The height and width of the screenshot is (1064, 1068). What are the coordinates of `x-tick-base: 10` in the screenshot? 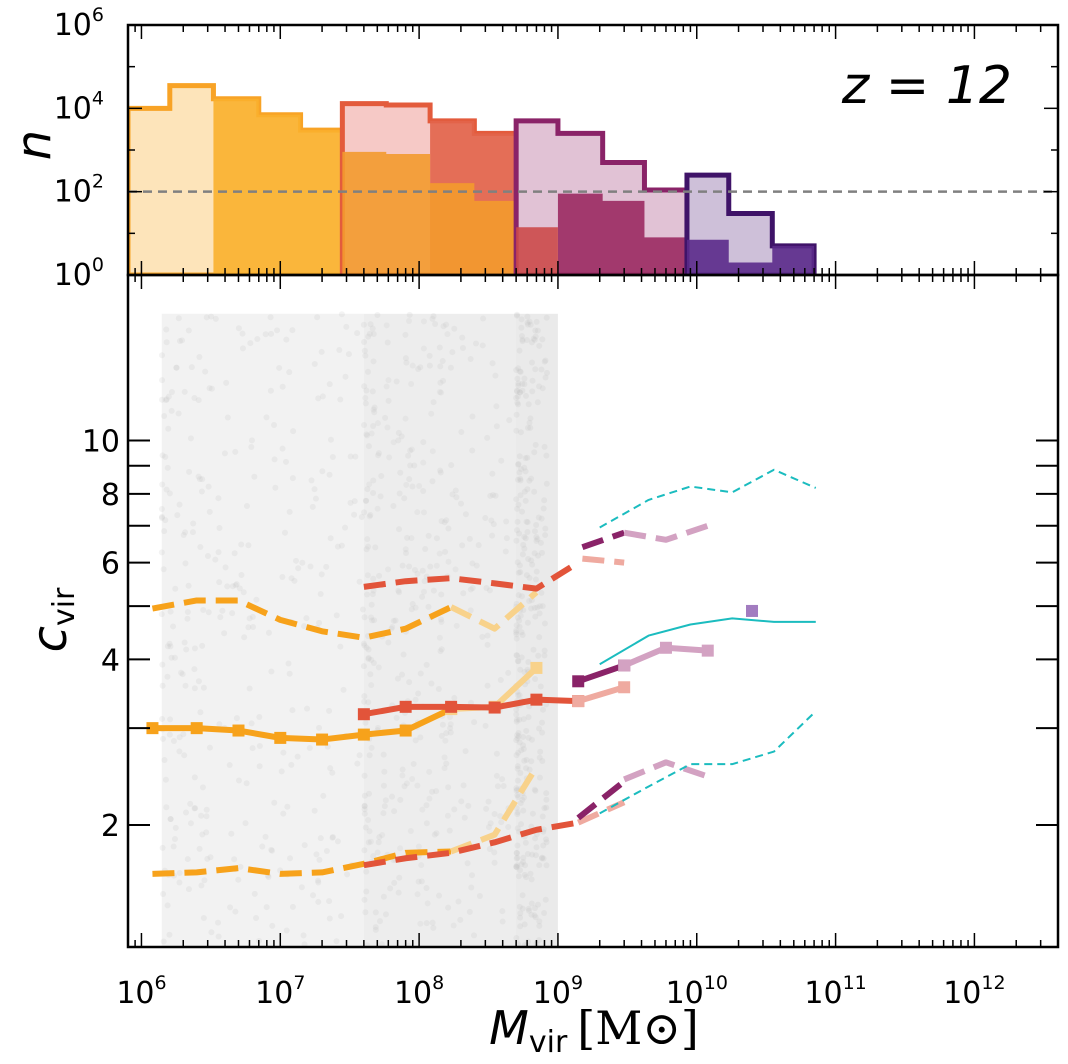 It's located at (552, 993).